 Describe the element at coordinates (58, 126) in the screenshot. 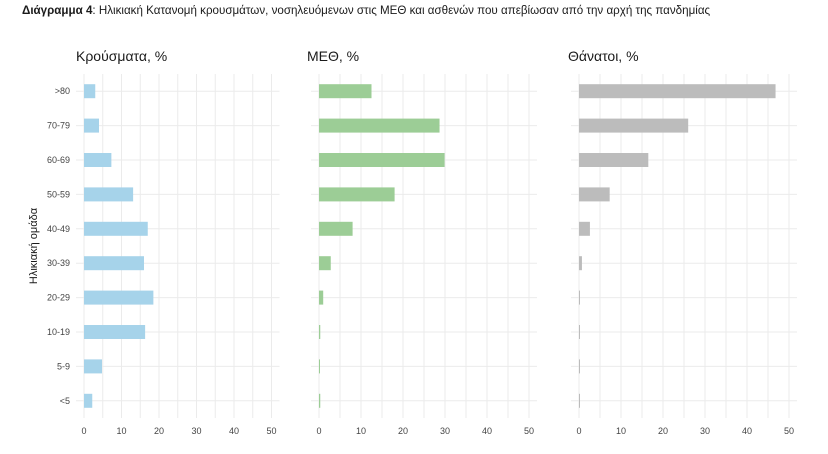

I see `age-group-label: 70-79` at that location.